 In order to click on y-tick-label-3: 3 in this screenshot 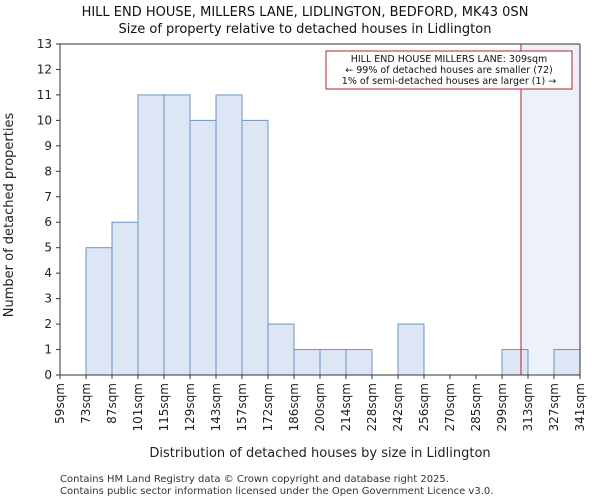, I will do `click(48, 299)`.